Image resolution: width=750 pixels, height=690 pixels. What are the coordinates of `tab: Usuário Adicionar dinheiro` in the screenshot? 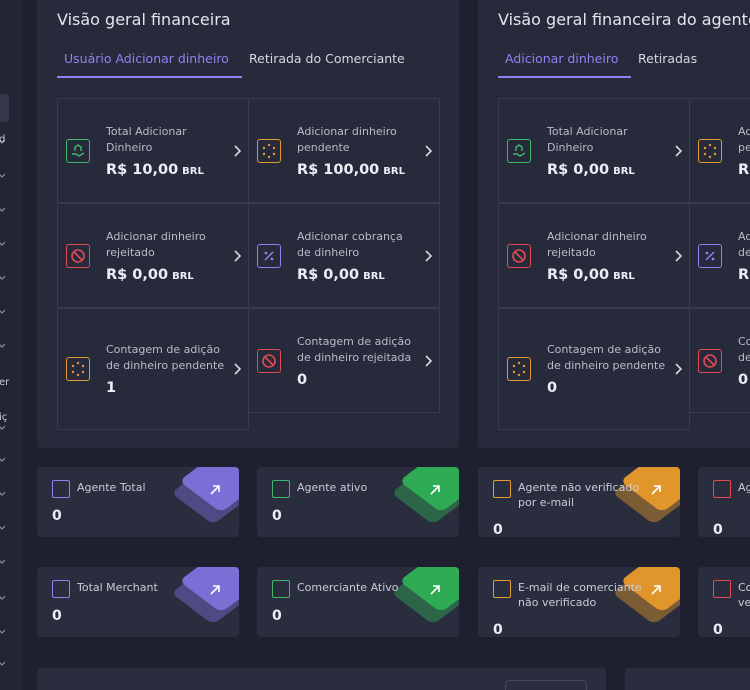 It's located at (146, 58).